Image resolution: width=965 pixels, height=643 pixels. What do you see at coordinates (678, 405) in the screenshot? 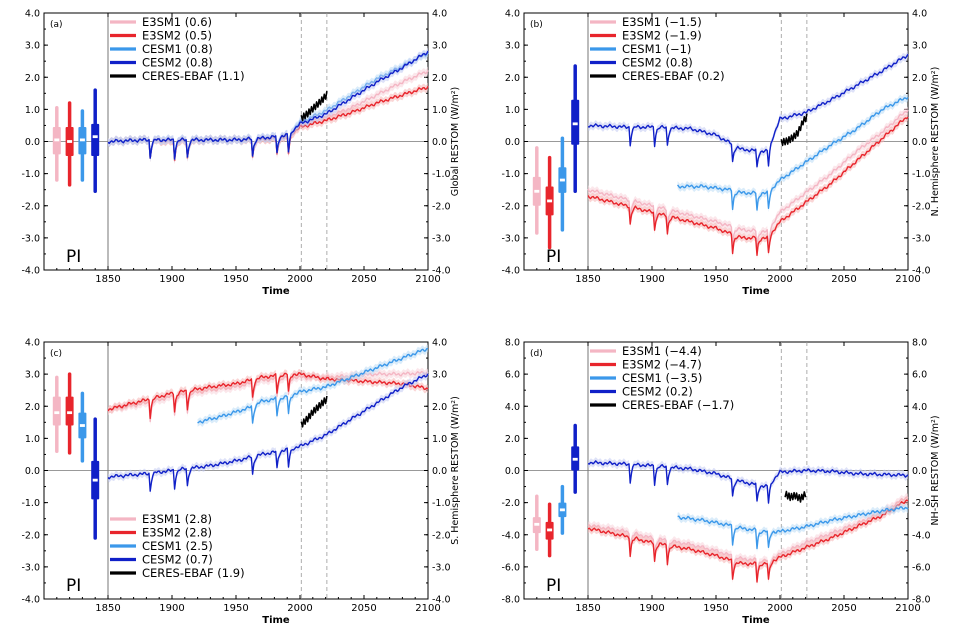
I see `legend-label: CERES-EBAF (−1.7)` at bounding box center [678, 405].